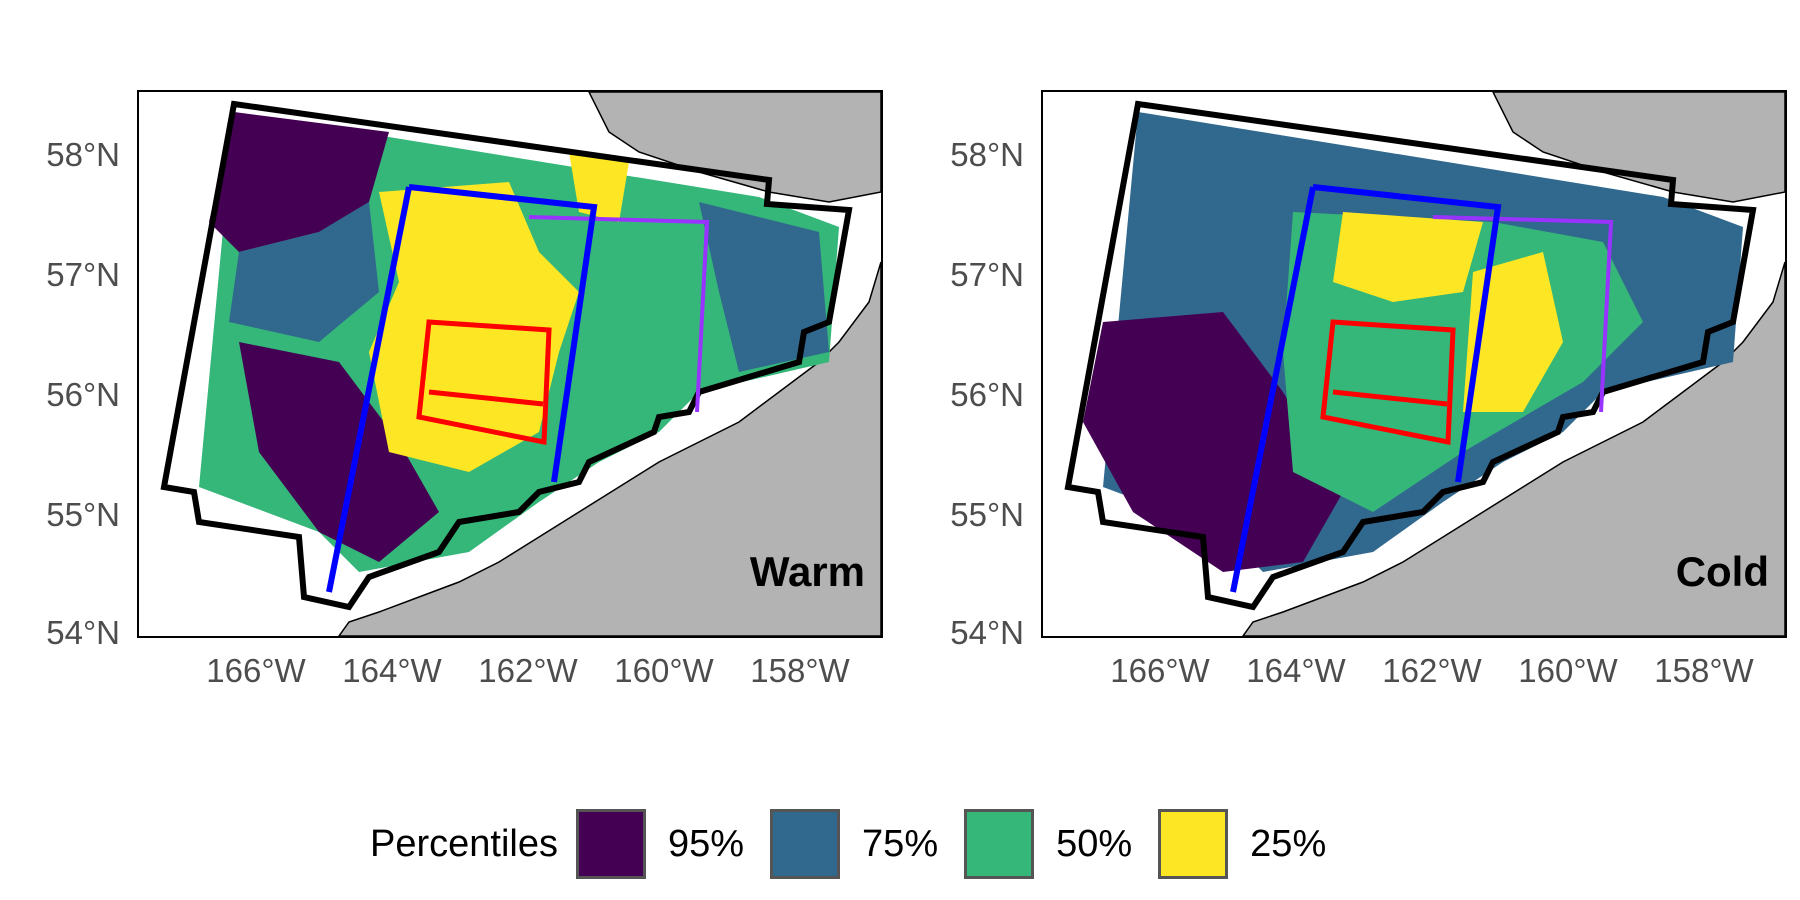  Describe the element at coordinates (1568, 670) in the screenshot. I see `xtick-160-cold: 160°W` at that location.